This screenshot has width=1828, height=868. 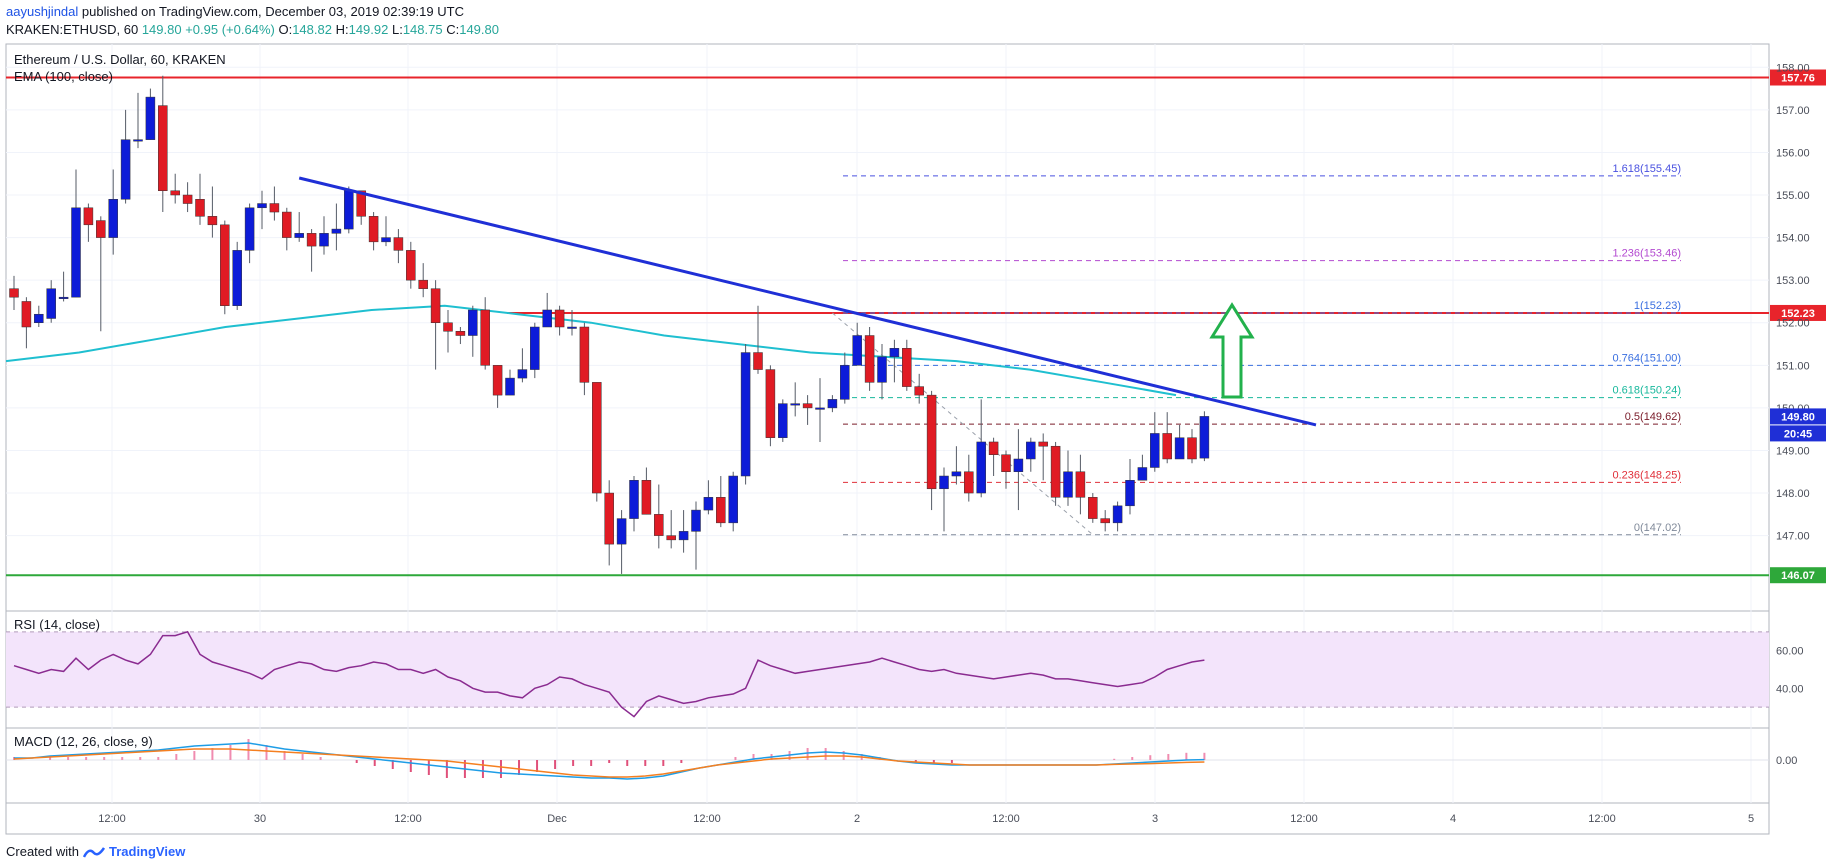 What do you see at coordinates (57, 624) in the screenshot?
I see `rsi-label: RSI (14, close)` at bounding box center [57, 624].